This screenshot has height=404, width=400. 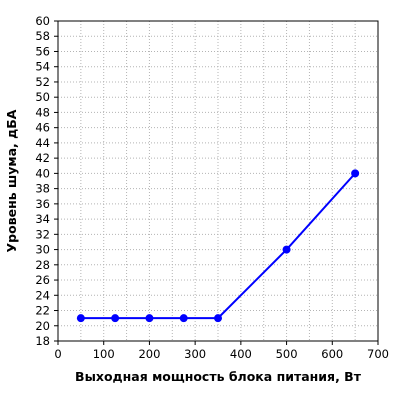 I want to click on x-tick-label: 0, so click(x=57, y=354).